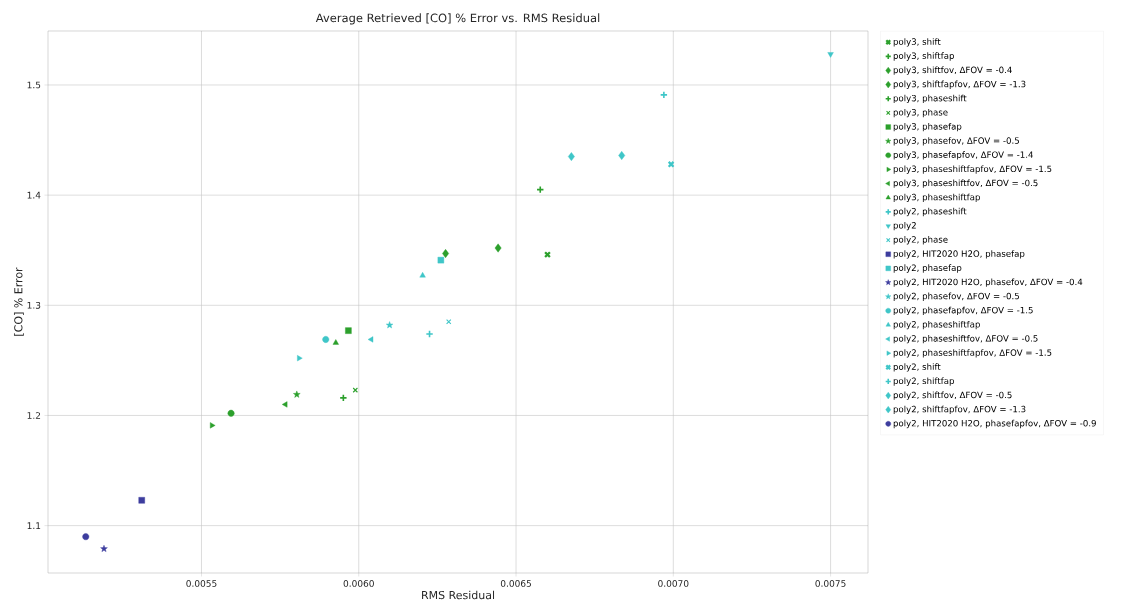 This screenshot has width=1144, height=606. Describe the element at coordinates (34, 525) in the screenshot. I see `y-tick-label: 1.1` at that location.